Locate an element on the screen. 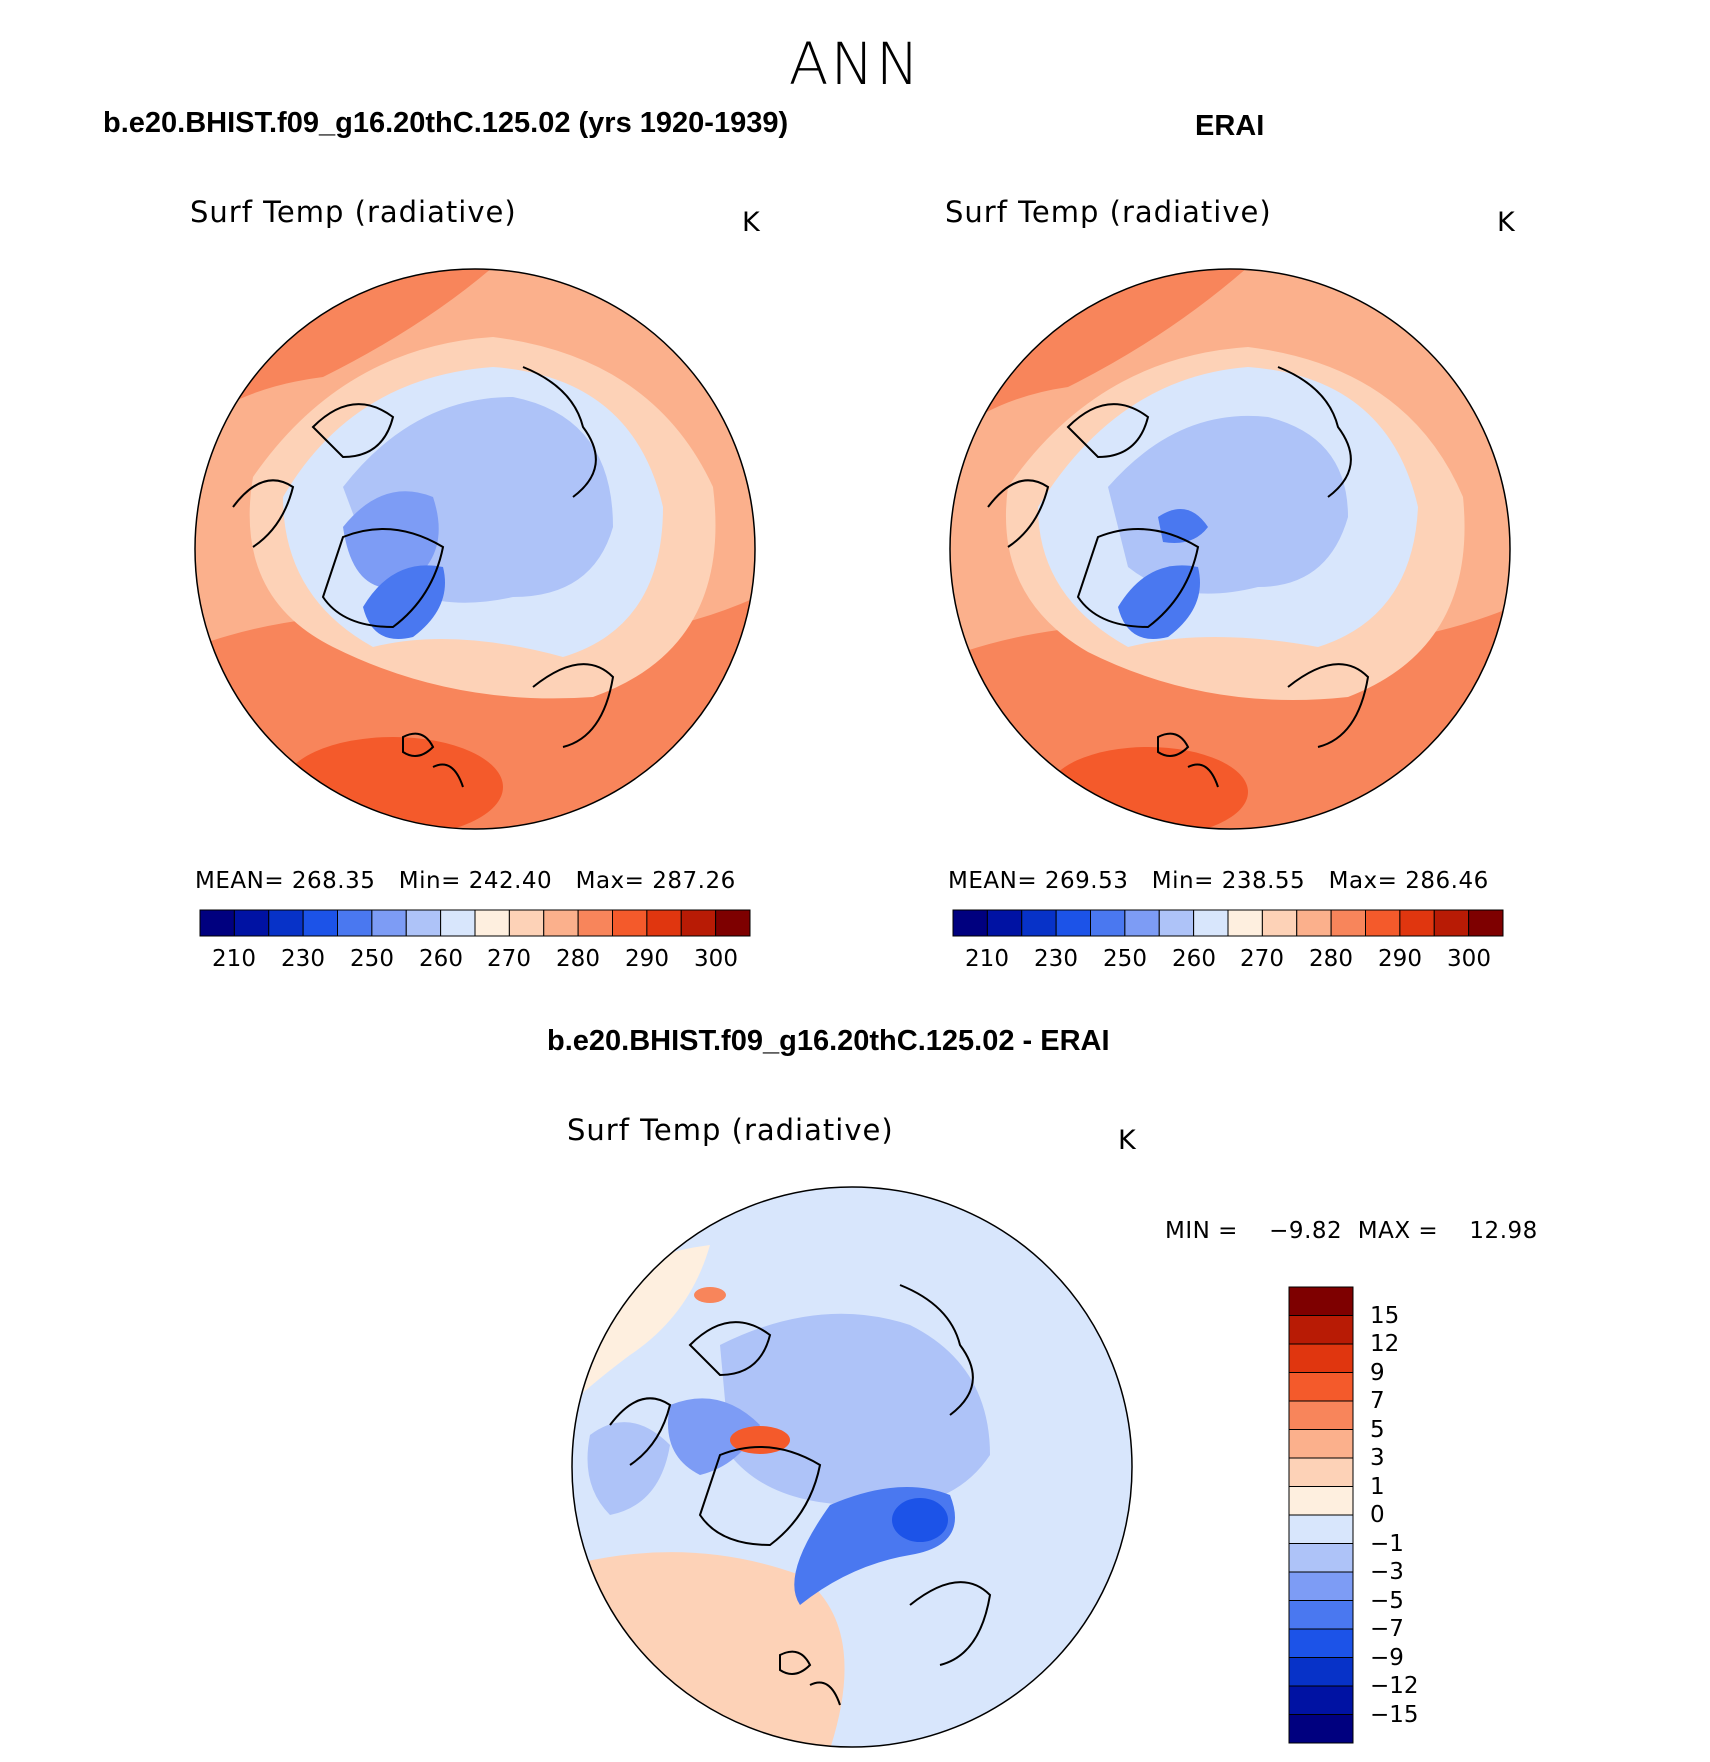 Image resolution: width=1710 pixels, height=1762 pixels. model-stats-line: MEAN= 268.35 Min= 242.40 Max= 287.26 is located at coordinates (465, 881).